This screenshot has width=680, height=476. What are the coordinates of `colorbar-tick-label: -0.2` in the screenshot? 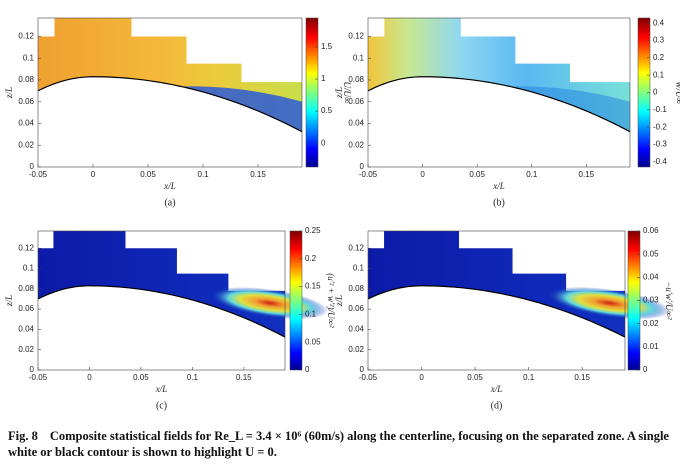 It's located at (660, 126).